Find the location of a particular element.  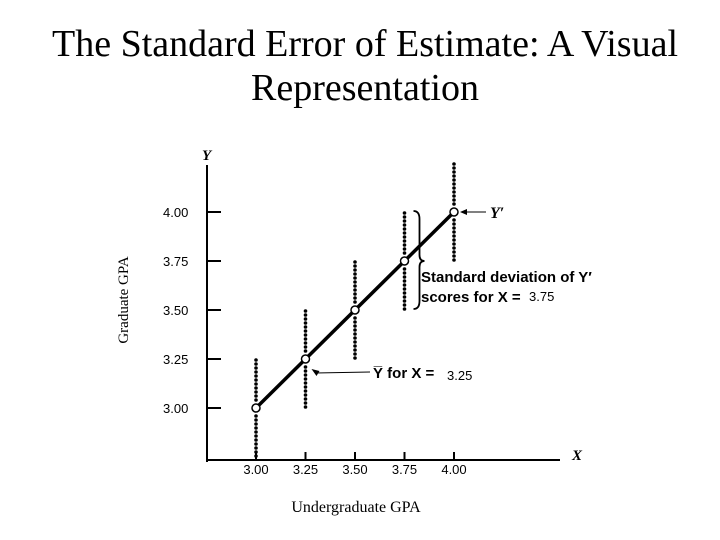

y-axis-label: Graduate GPA is located at coordinates (124, 300).